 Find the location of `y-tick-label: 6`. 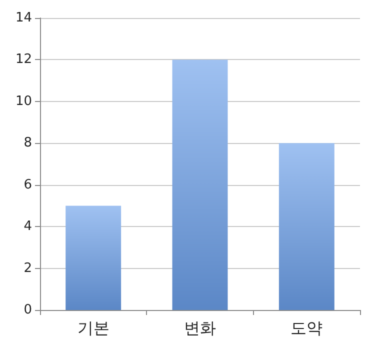

y-tick-label: 6 is located at coordinates (28, 184).